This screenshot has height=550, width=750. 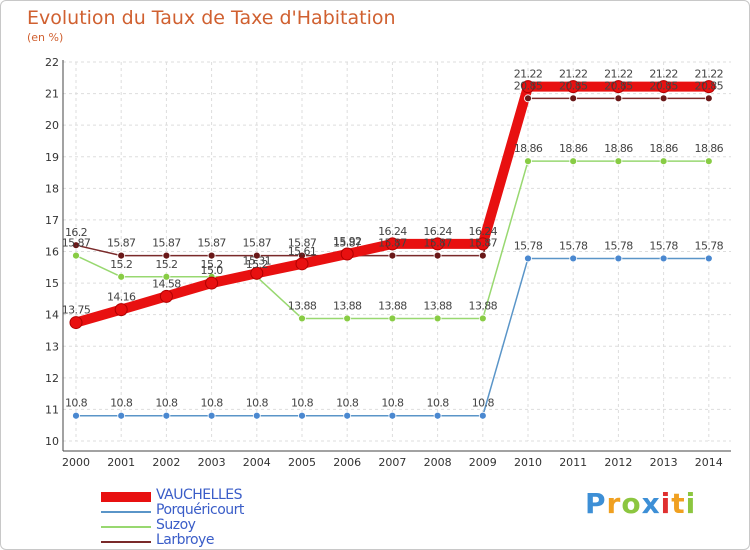 I want to click on y-tick-label: 15, so click(x=52, y=283).